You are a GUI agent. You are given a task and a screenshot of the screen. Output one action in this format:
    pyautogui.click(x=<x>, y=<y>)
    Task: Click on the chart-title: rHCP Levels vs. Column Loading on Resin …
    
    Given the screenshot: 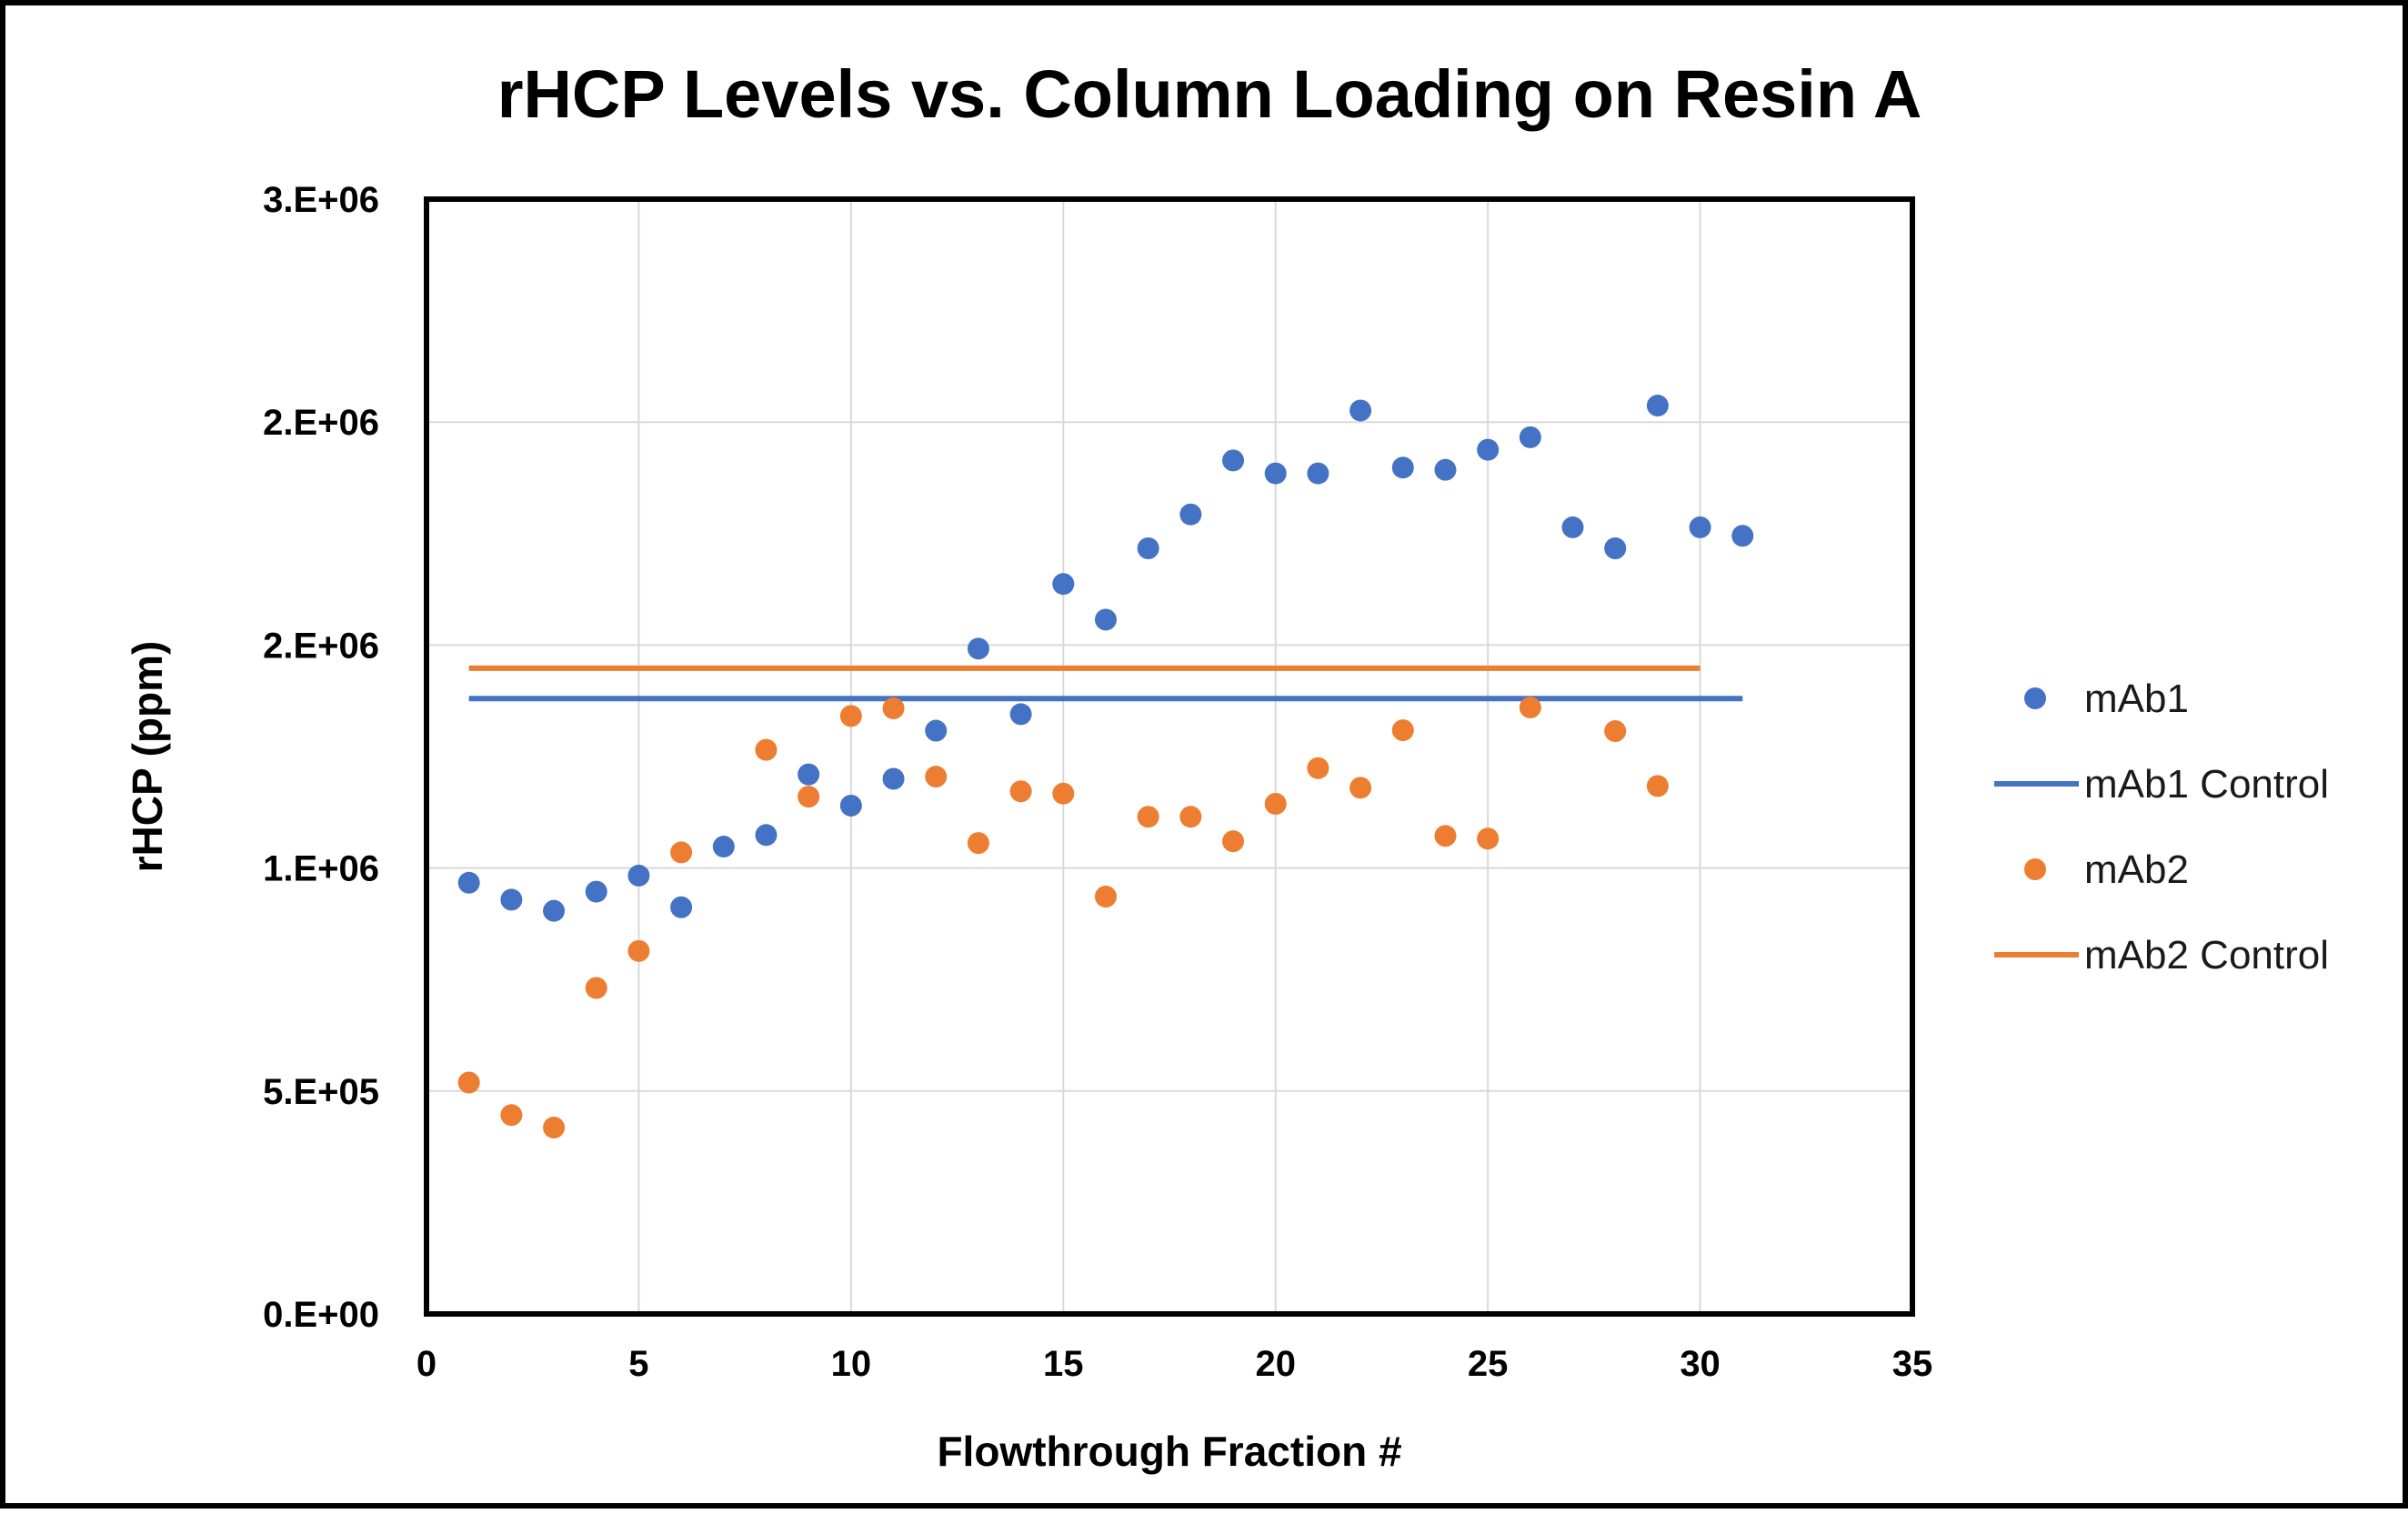 What is the action you would take?
    pyautogui.click(x=1209, y=94)
    